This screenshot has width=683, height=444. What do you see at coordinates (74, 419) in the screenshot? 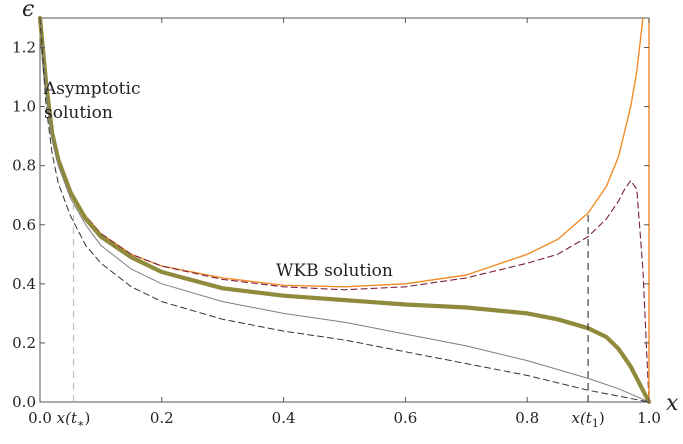
I see `x-special-tick-label: x(t∗)` at bounding box center [74, 419].